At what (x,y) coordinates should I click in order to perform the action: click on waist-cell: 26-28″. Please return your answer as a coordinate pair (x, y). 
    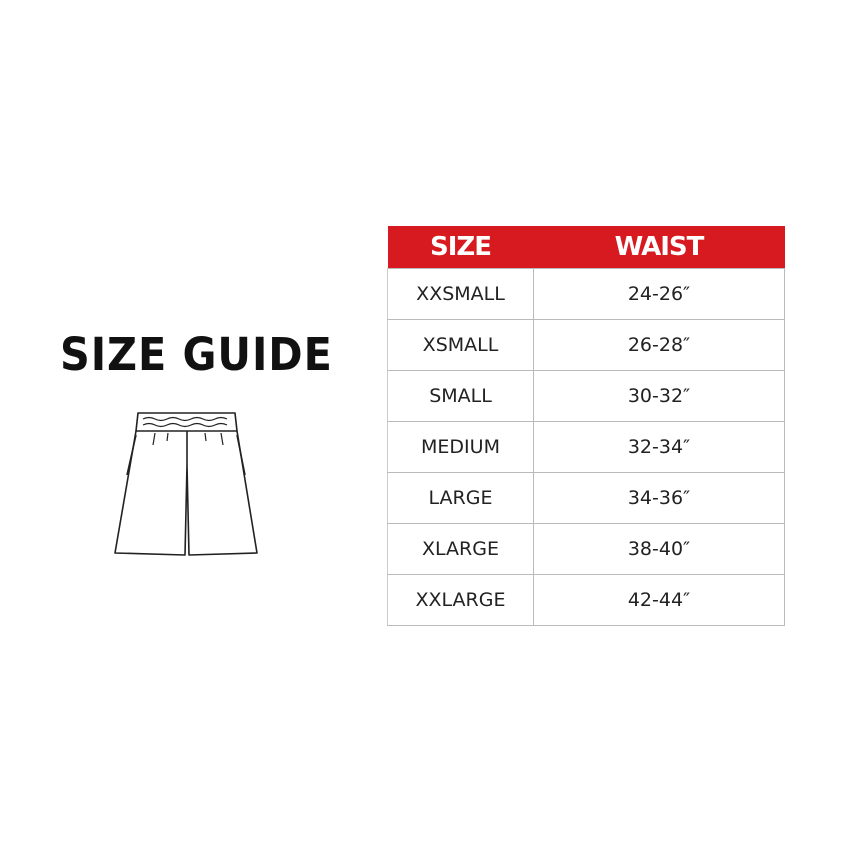
    Looking at the image, I should click on (659, 345).